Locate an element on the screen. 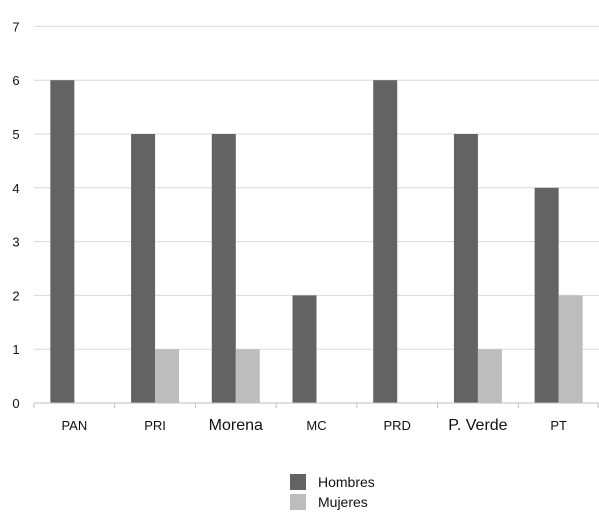  legend-swatch-hombres is located at coordinates (298, 482).